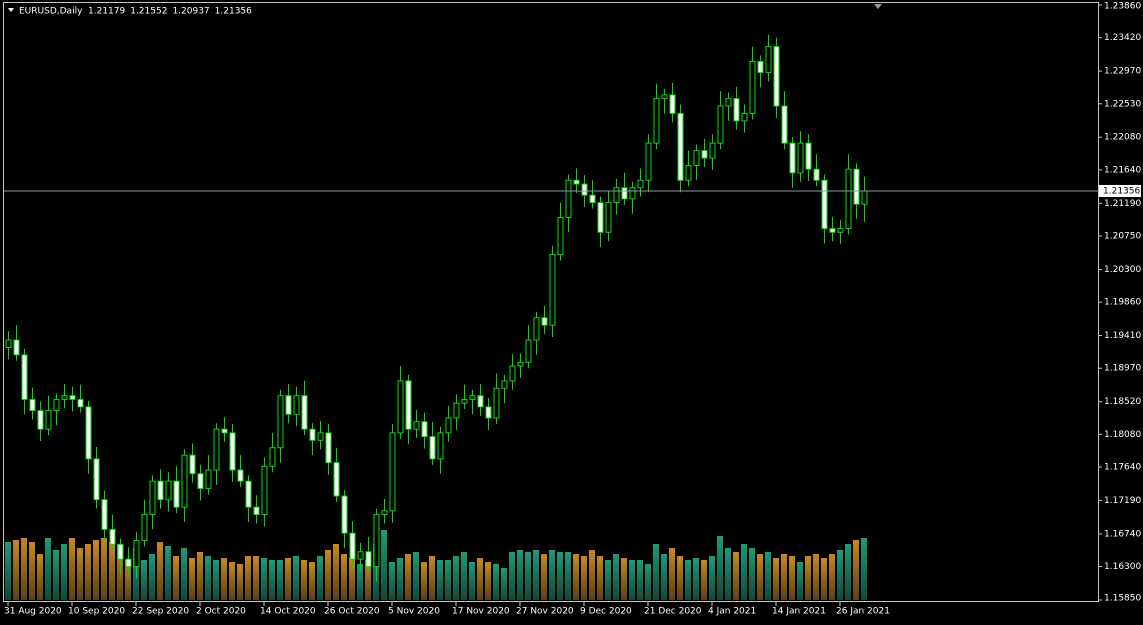  What do you see at coordinates (1122, 599) in the screenshot?
I see `y-tick-label: 1.15850` at bounding box center [1122, 599].